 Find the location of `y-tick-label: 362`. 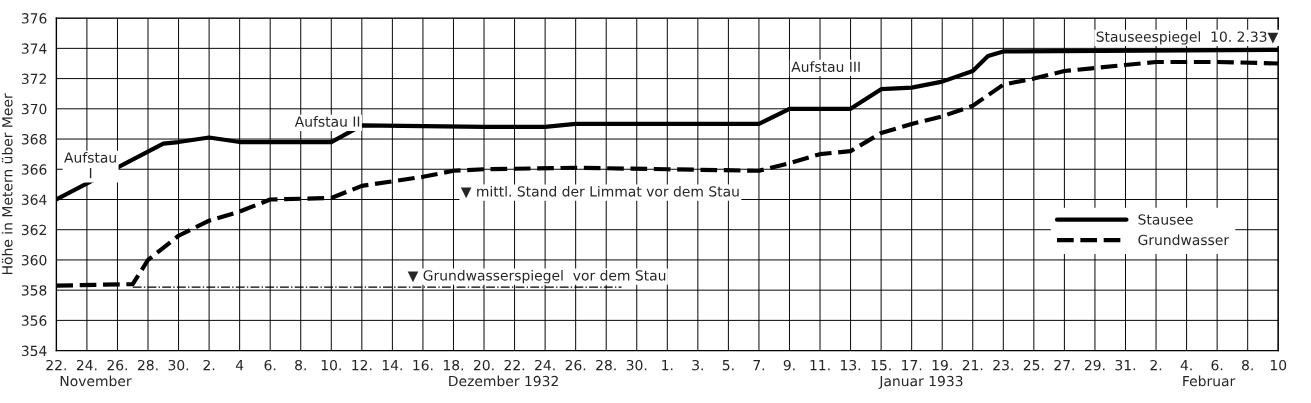

y-tick-label: 362 is located at coordinates (33, 230).